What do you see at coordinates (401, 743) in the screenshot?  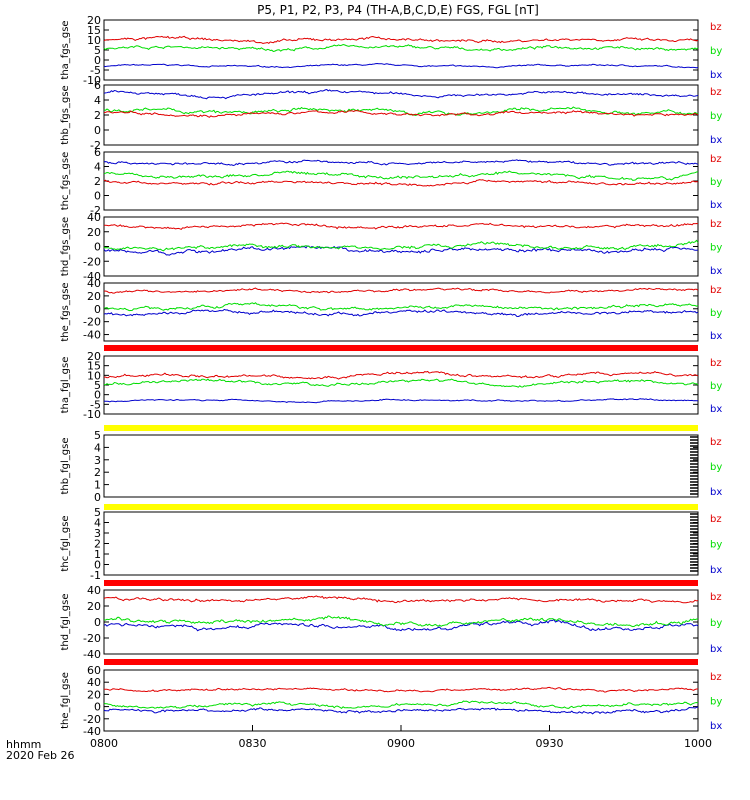 I see `x-tick-label: 0900` at bounding box center [401, 743].